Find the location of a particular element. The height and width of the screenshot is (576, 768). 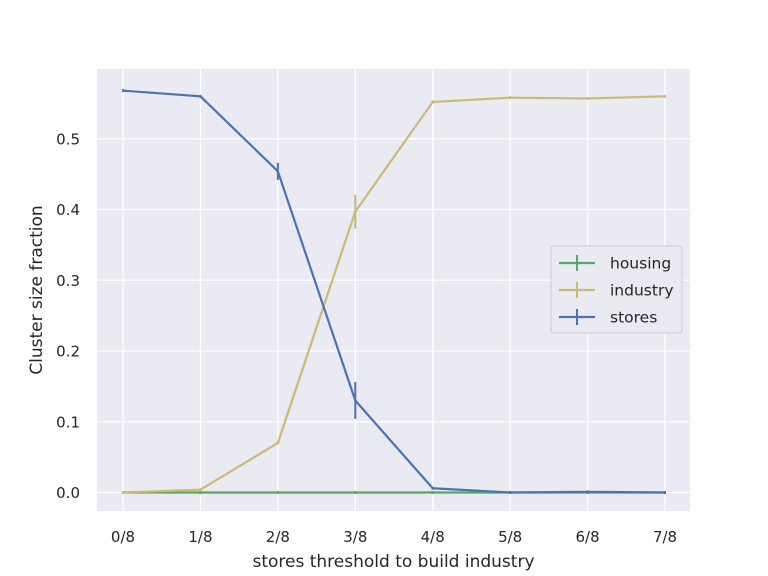

x-tick-label: 7/8 is located at coordinates (665, 537).